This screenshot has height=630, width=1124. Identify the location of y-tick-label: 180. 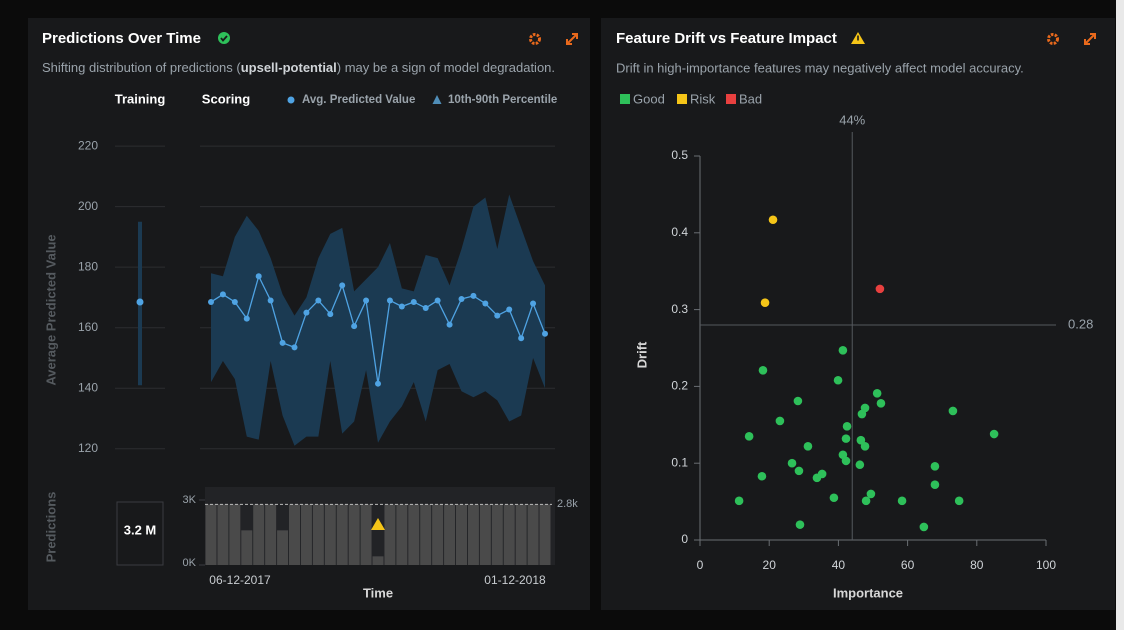
(88, 266).